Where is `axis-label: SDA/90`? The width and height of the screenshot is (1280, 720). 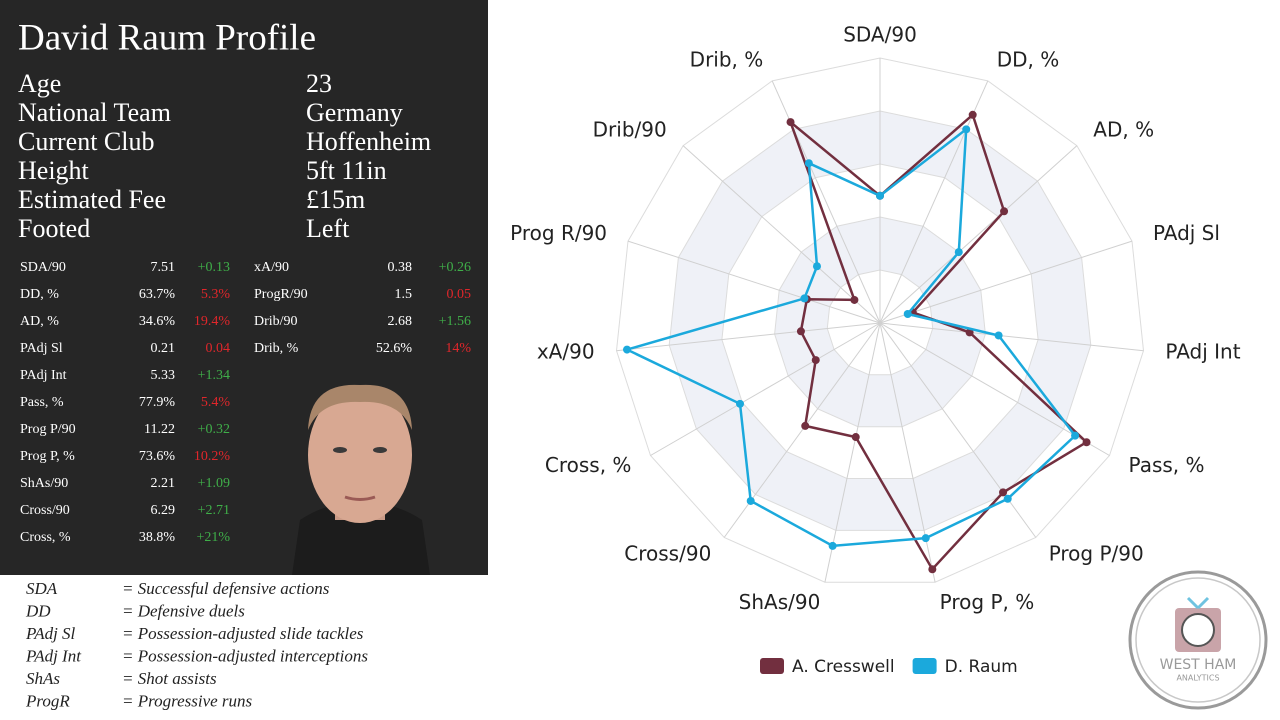
axis-label: SDA/90 is located at coordinates (880, 35).